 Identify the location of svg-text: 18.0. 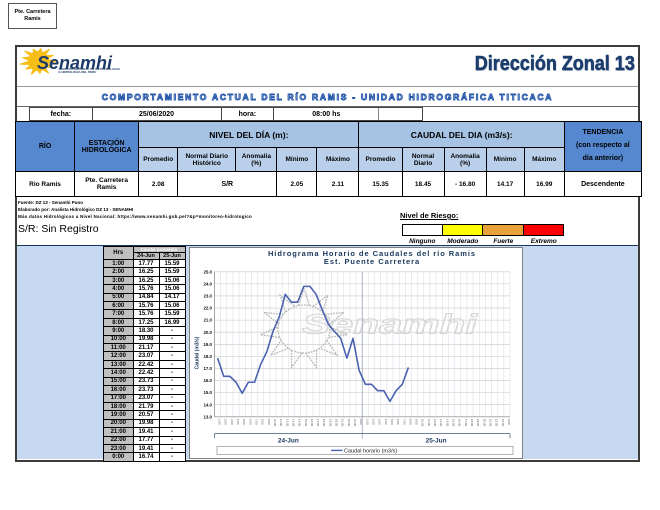
(207, 355).